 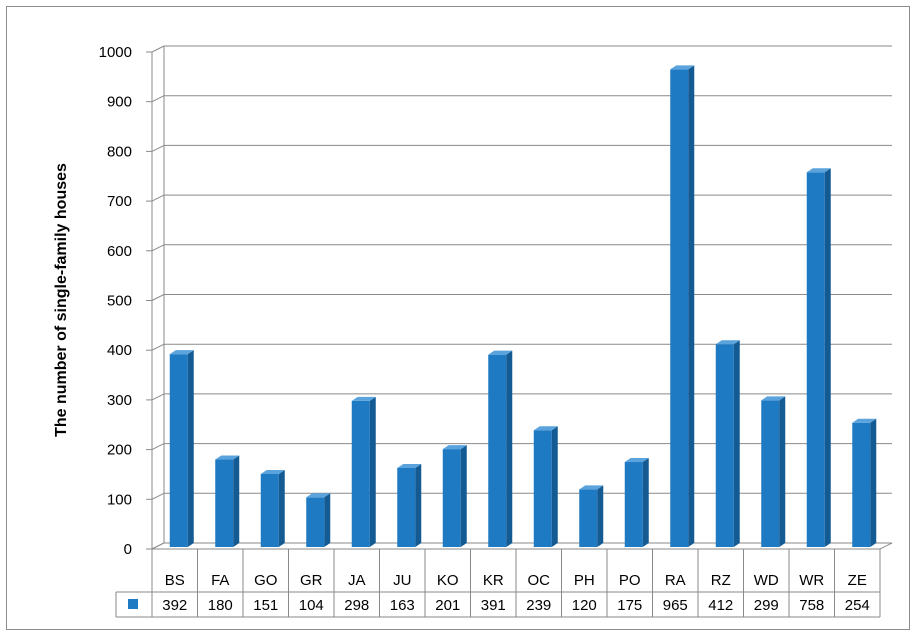 I want to click on bar-WR, so click(x=818, y=358).